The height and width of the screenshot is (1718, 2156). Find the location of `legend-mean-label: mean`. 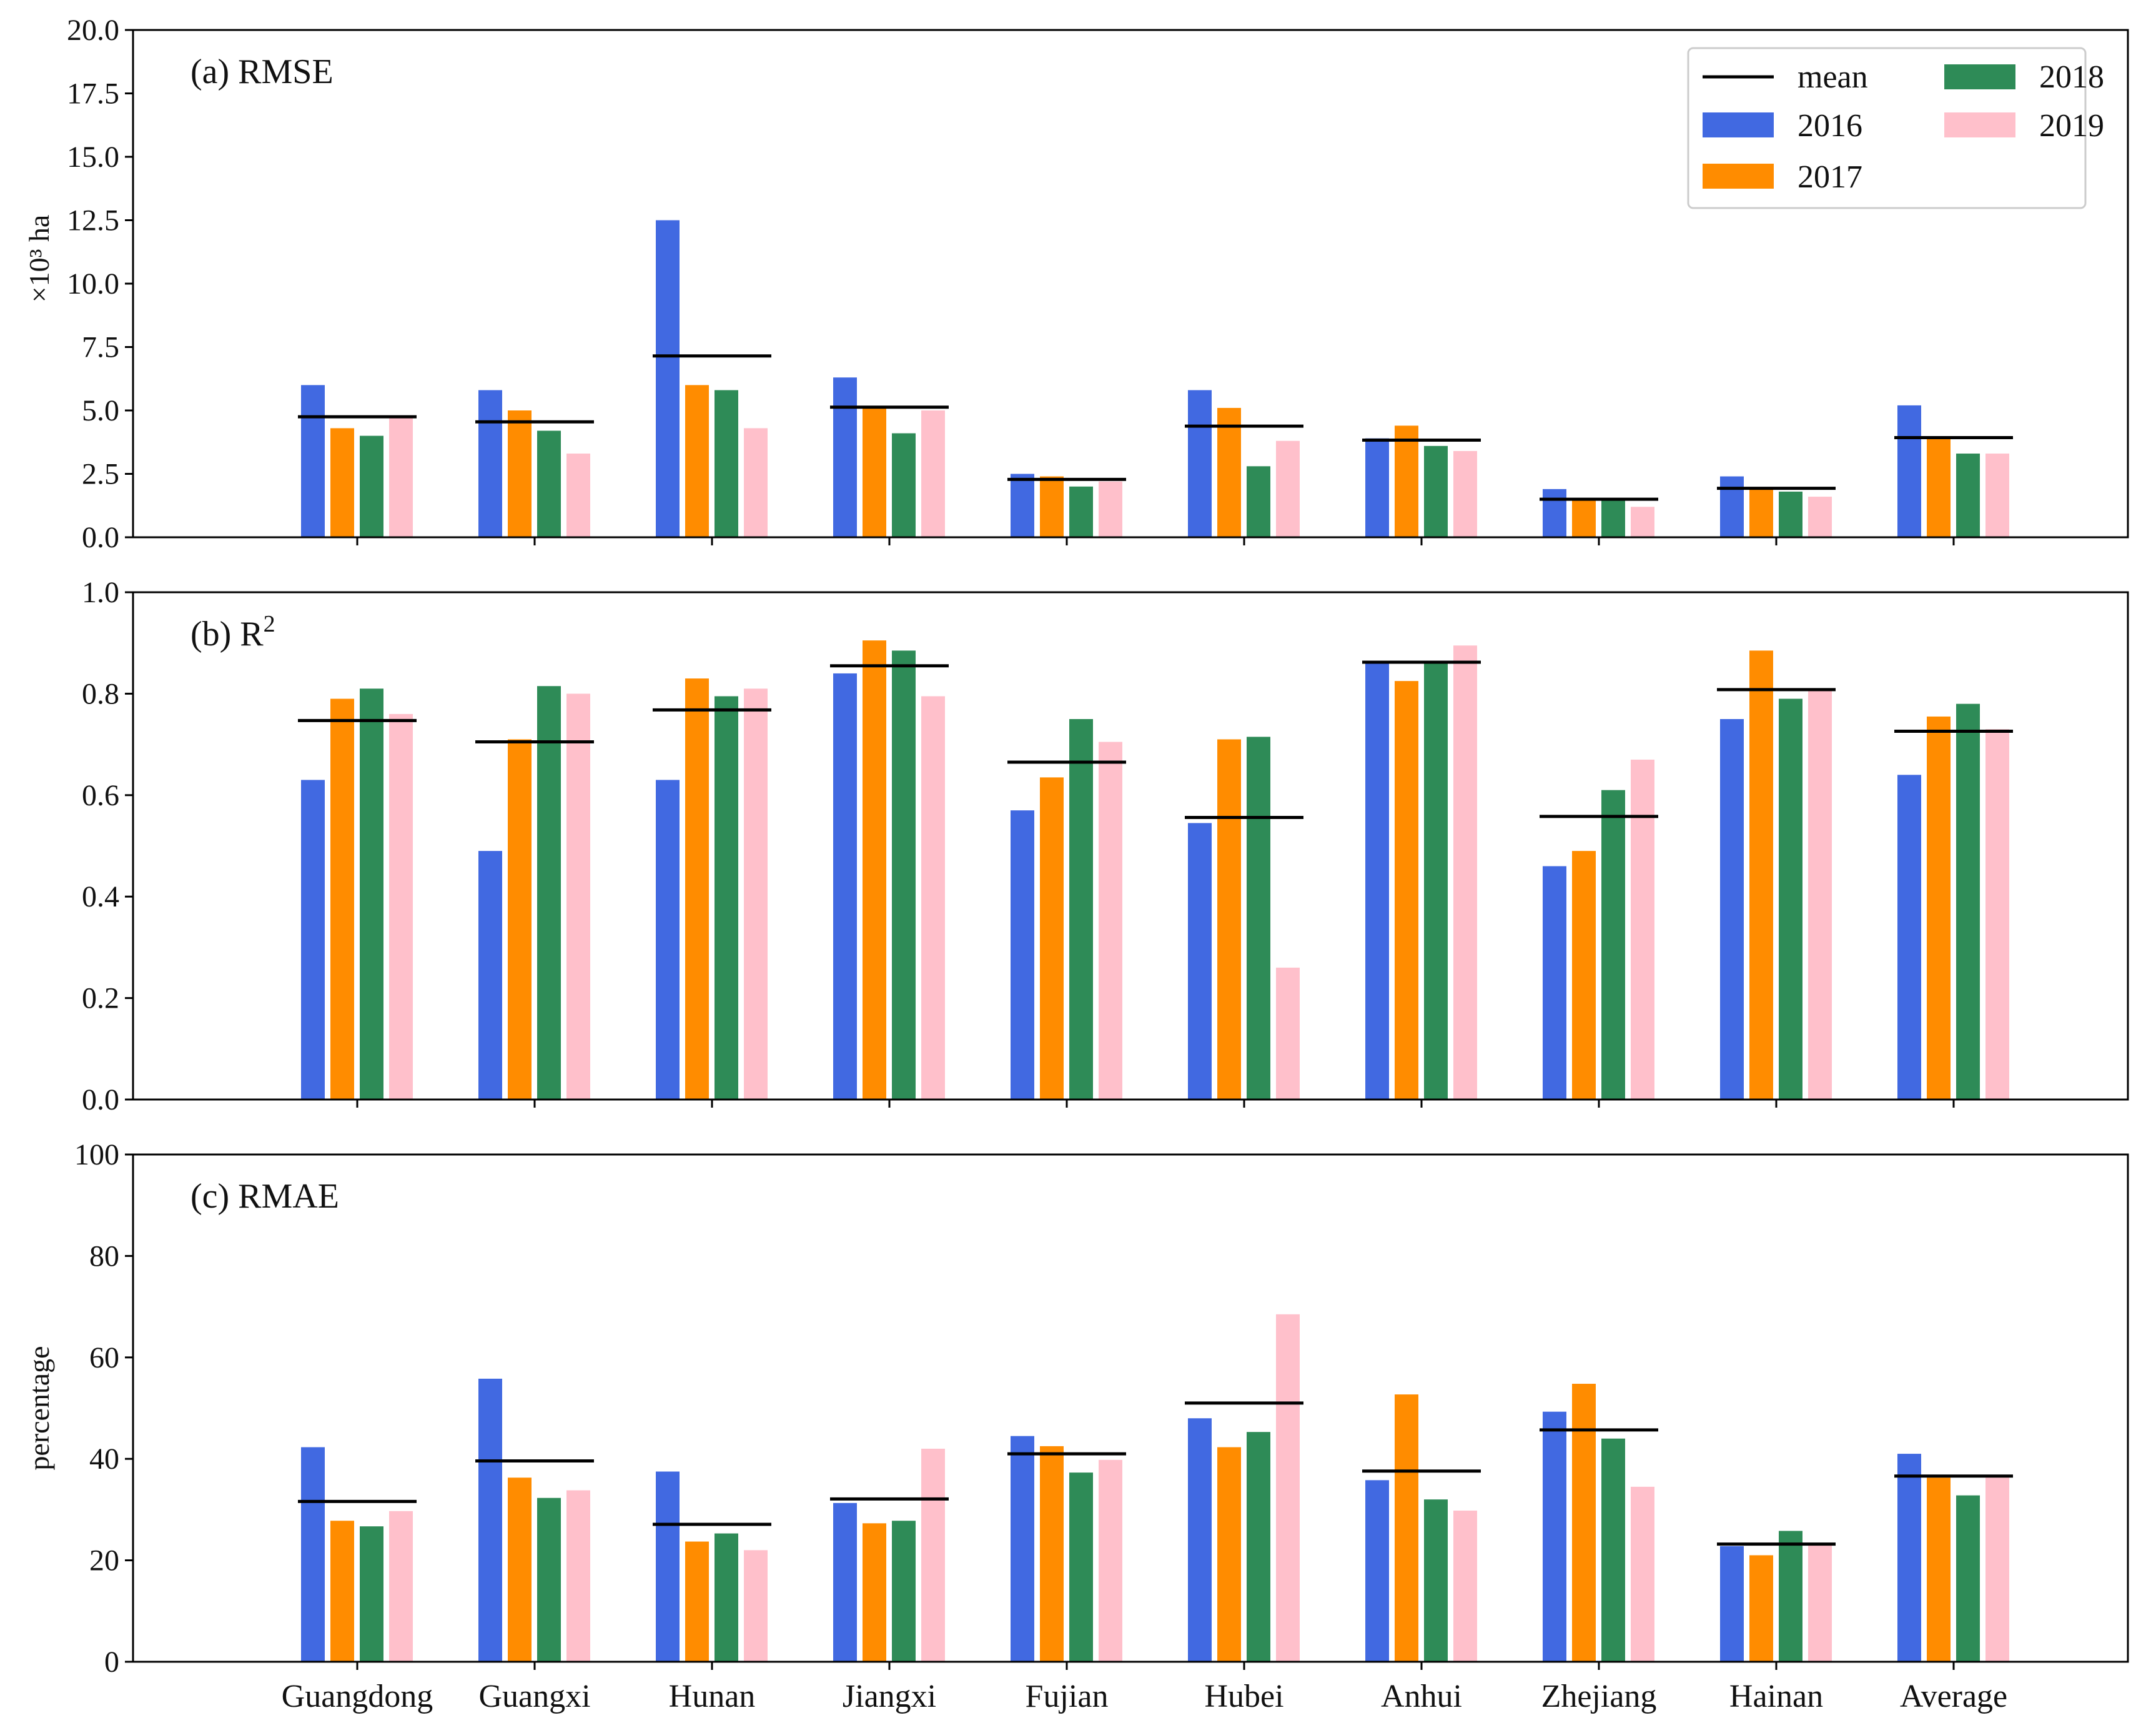

legend-mean-label: mean is located at coordinates (1833, 77).